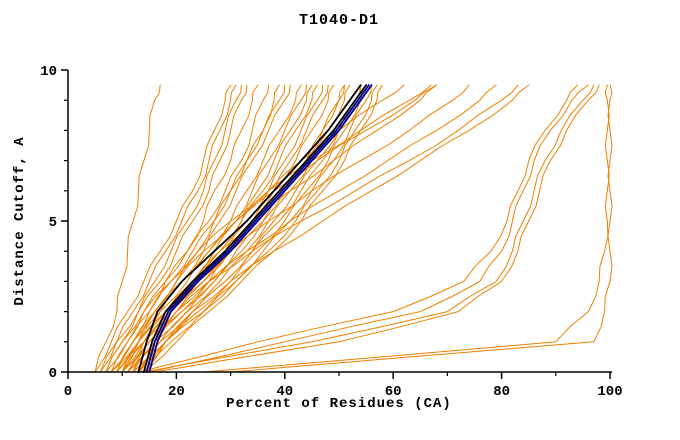  Describe the element at coordinates (609, 392) in the screenshot. I see `x-tick-label: 100` at that location.